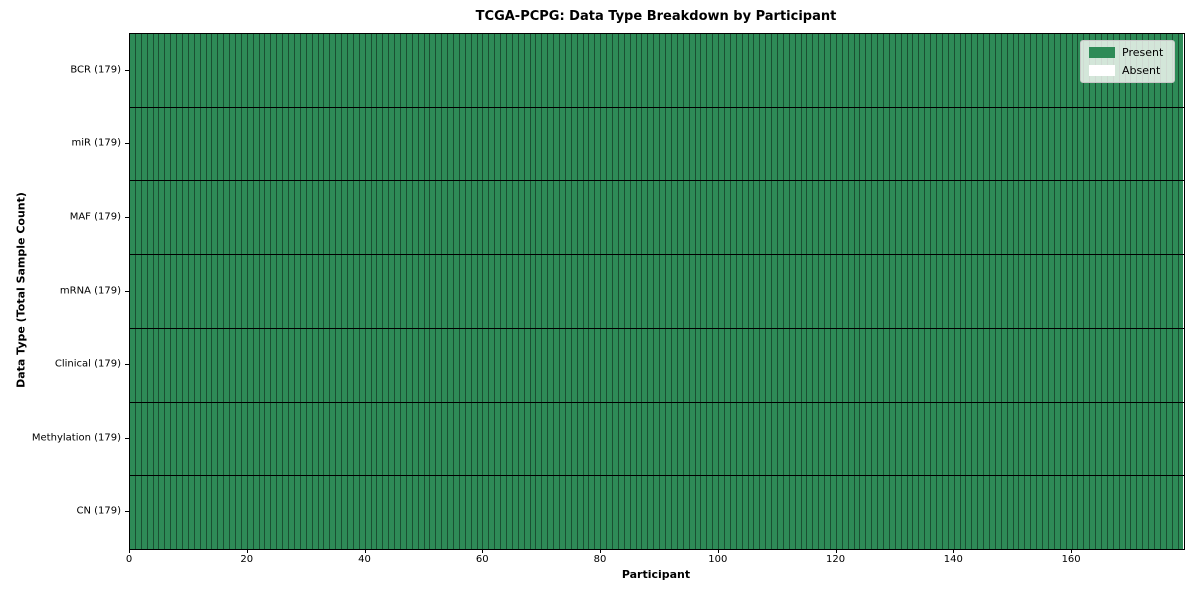  What do you see at coordinates (127, 144) in the screenshot?
I see `y-tick-mark` at bounding box center [127, 144].